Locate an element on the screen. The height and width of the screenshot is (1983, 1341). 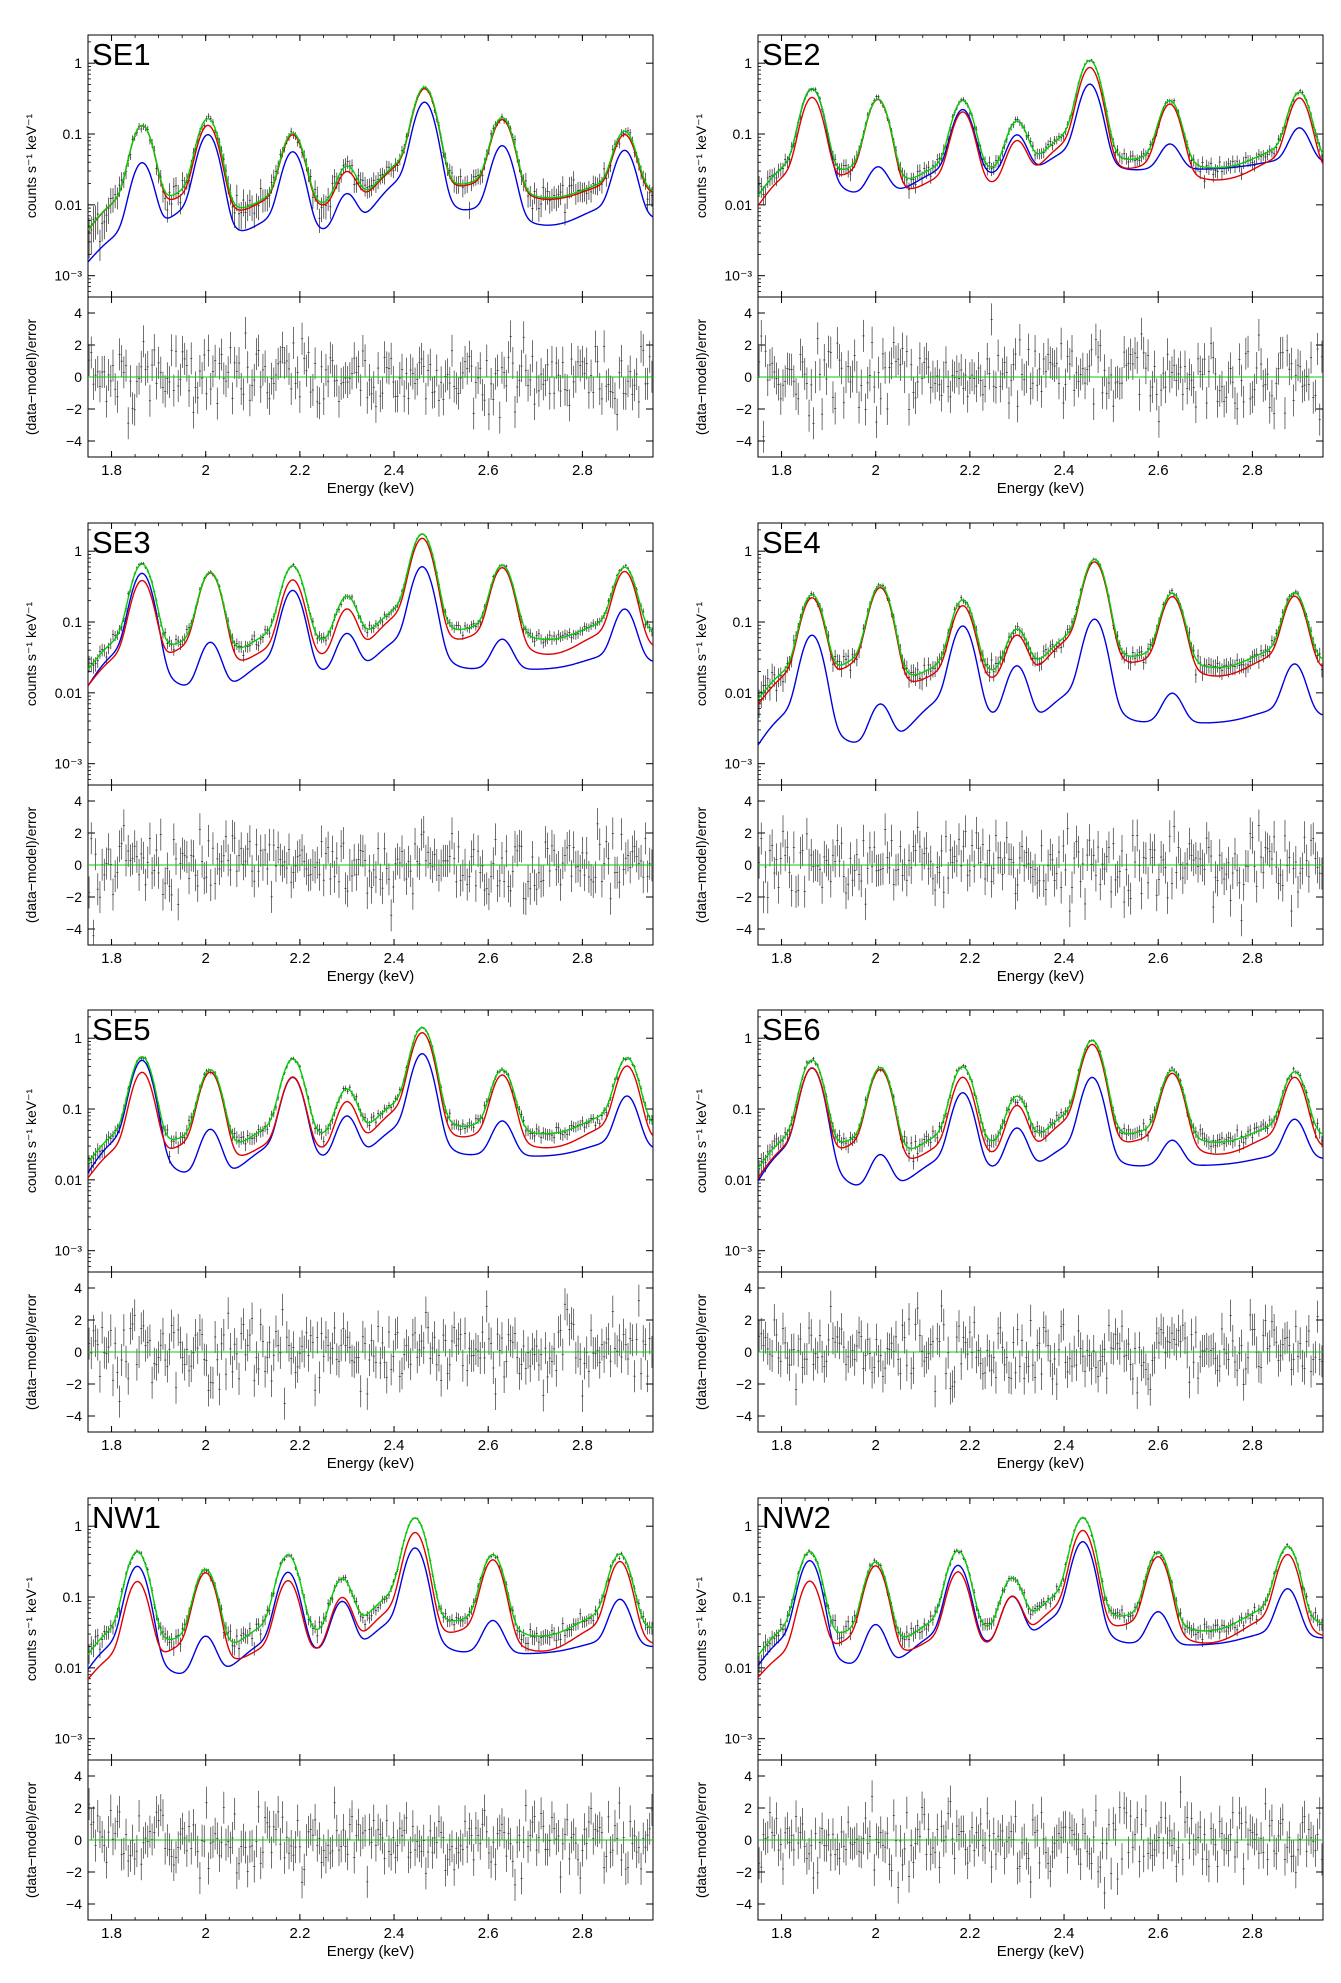
panel-title: SE1 is located at coordinates (121, 54).